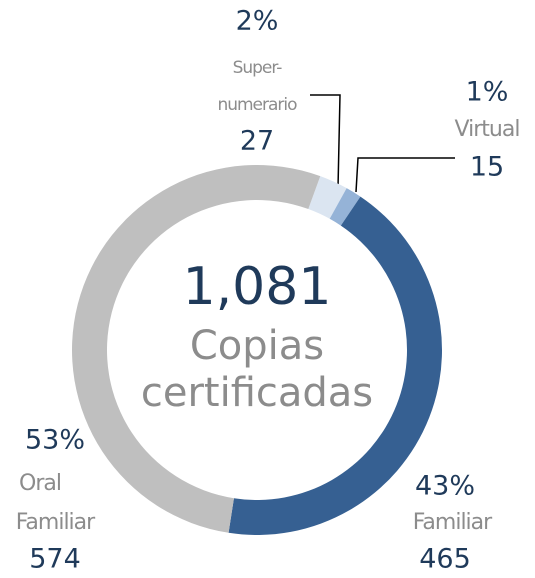 This screenshot has width=535, height=578. I want to click on category-label: Oral, so click(40, 483).